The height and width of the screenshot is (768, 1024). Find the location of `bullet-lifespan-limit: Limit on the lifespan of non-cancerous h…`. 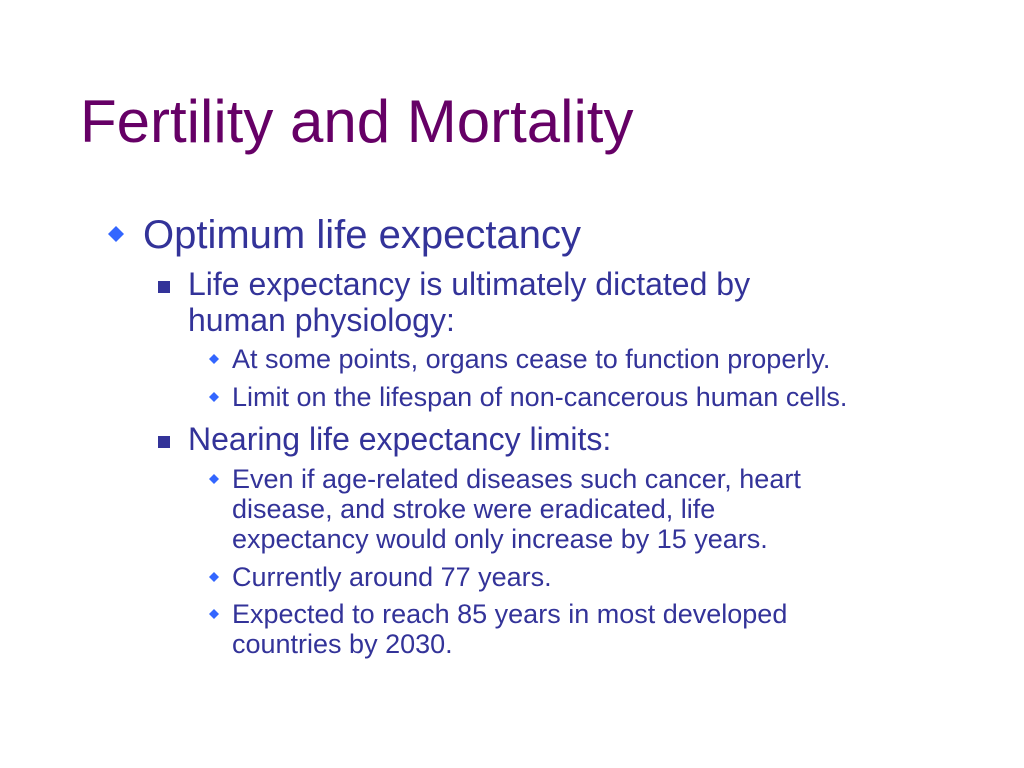

bullet-lifespan-limit: Limit on the lifespan of non-cancerous h… is located at coordinates (540, 397).